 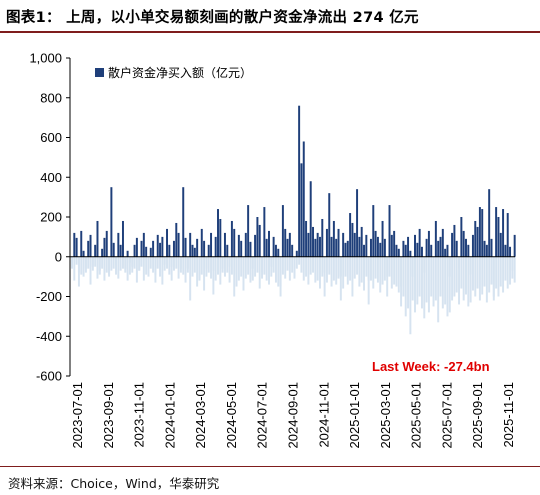 What do you see at coordinates (49, 296) in the screenshot?
I see `y-tick-label: -200` at bounding box center [49, 296].